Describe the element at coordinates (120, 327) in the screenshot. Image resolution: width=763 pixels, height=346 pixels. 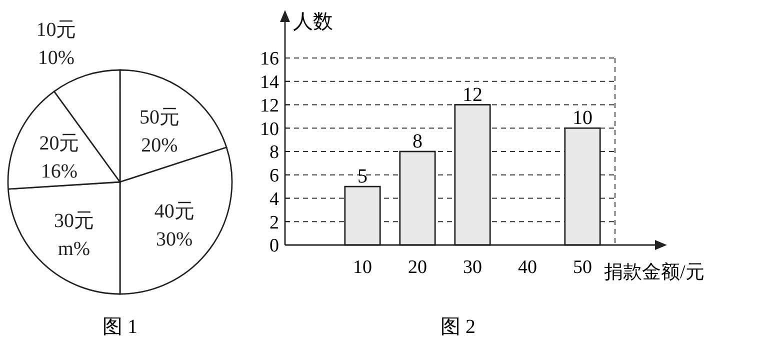
I see `text: 图 1` at that location.